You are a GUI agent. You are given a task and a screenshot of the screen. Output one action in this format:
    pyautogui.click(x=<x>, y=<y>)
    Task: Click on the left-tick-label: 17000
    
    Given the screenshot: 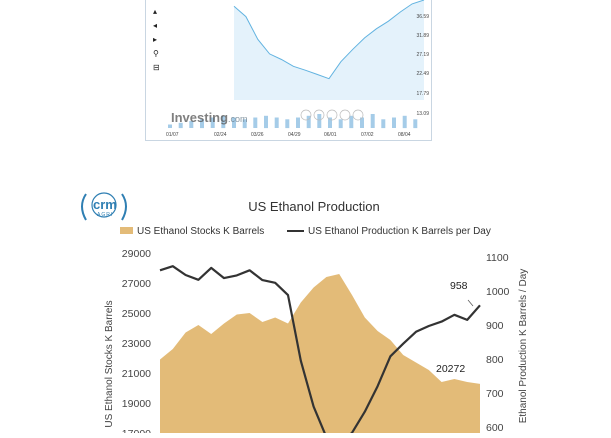 What is the action you would take?
    pyautogui.click(x=136, y=430)
    